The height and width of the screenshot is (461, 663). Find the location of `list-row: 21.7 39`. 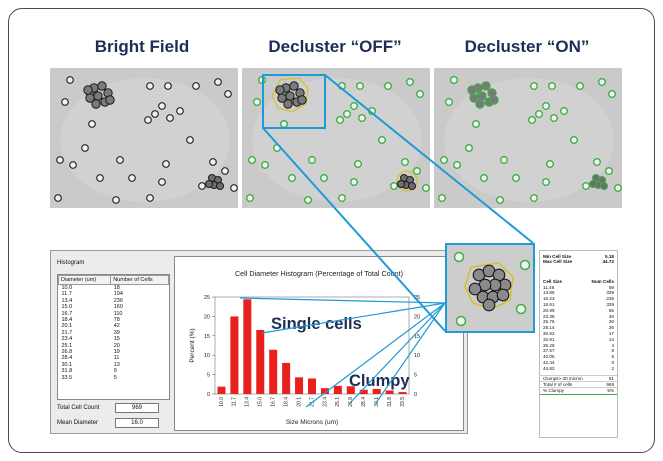

list-row: 21.7 39 is located at coordinates (114, 333).